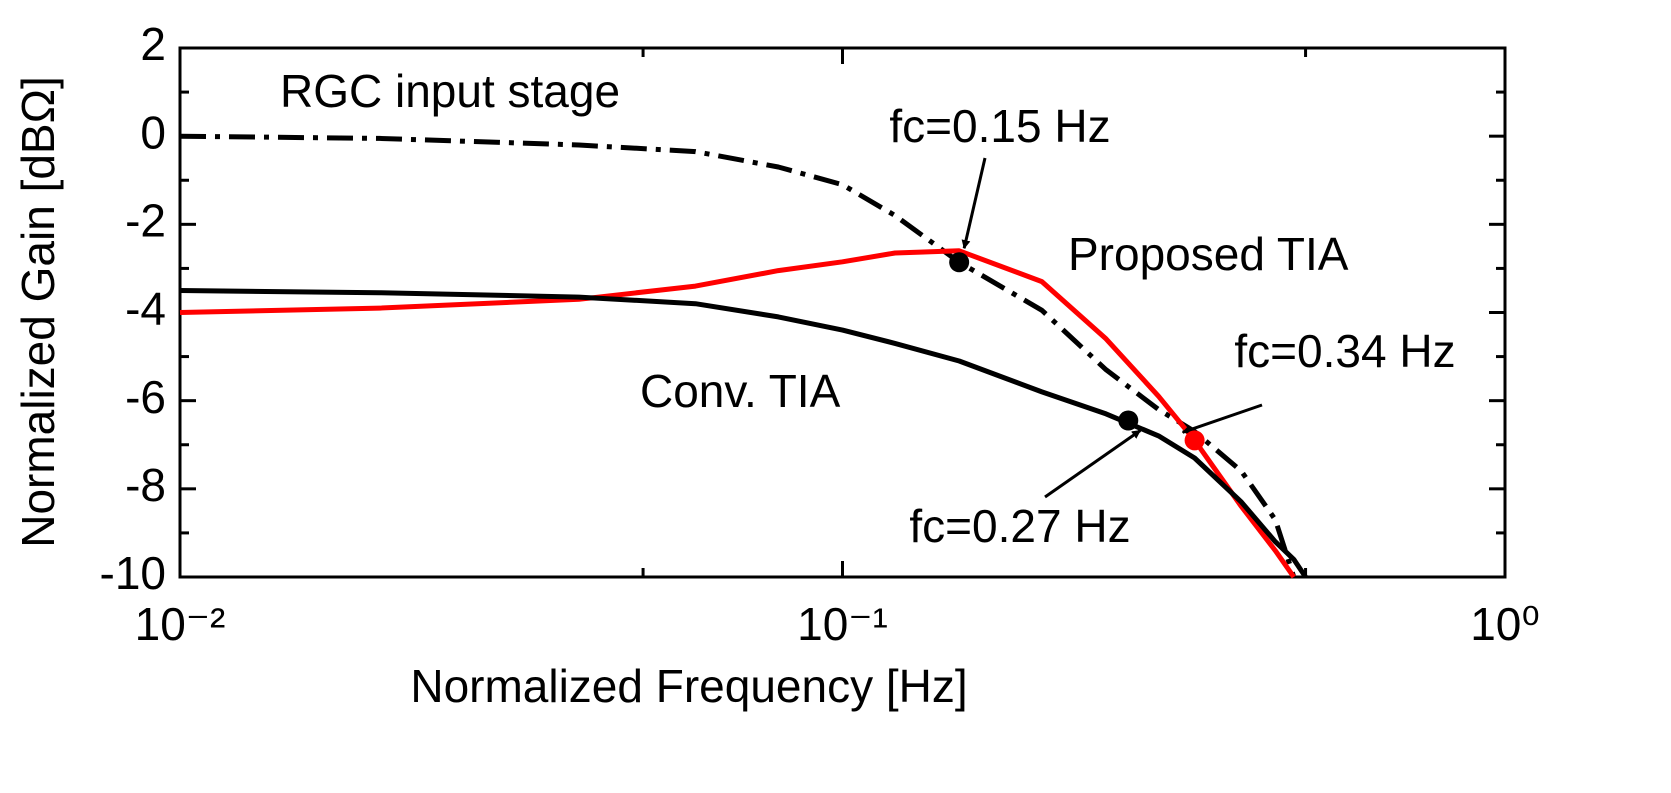  What do you see at coordinates (740, 391) in the screenshot?
I see `series-label: Conv. TIA` at bounding box center [740, 391].